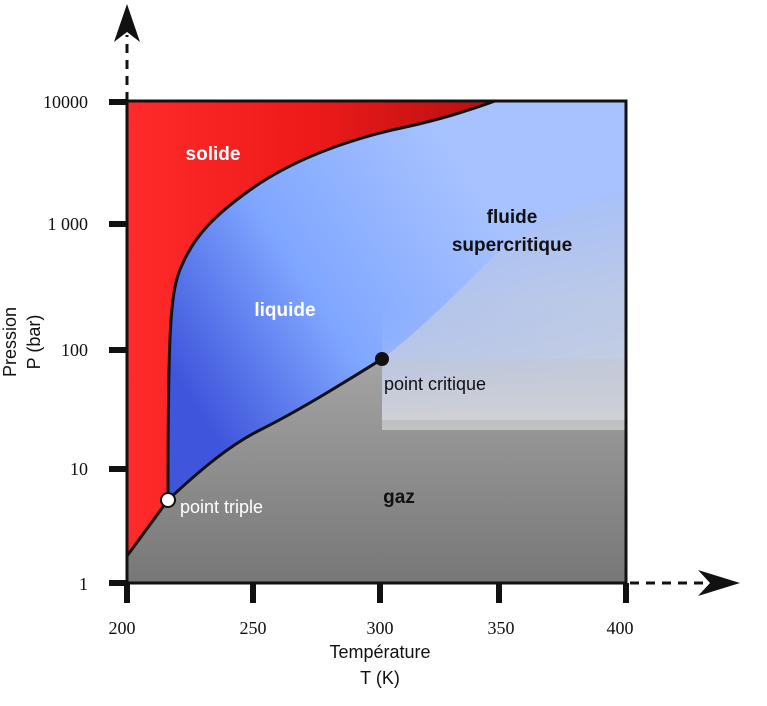  Describe the element at coordinates (65, 102) in the screenshot. I see `y-tick-label-10000: 10000` at that location.